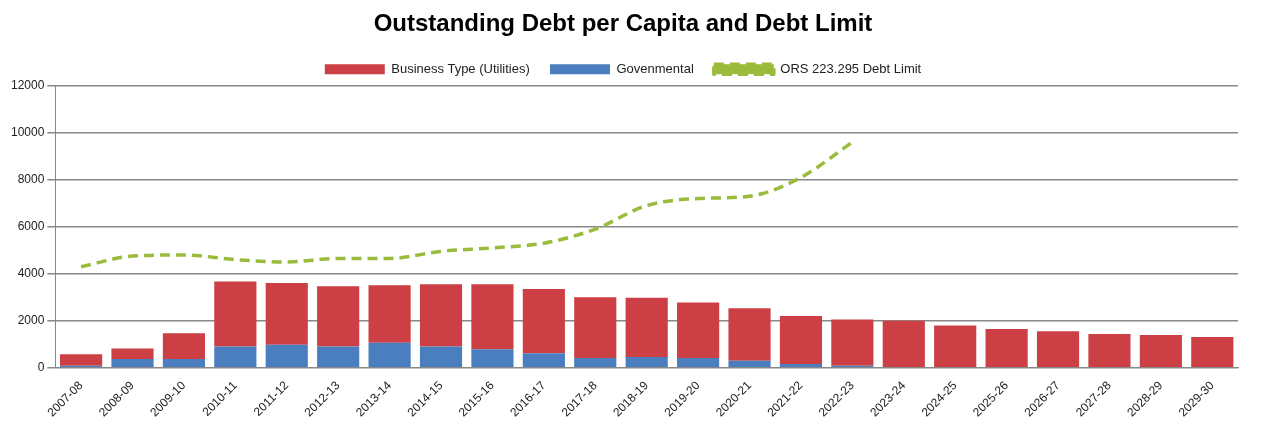 This screenshot has height=432, width=1267. What do you see at coordinates (31, 320) in the screenshot?
I see `y-tick-label: 2000` at bounding box center [31, 320].